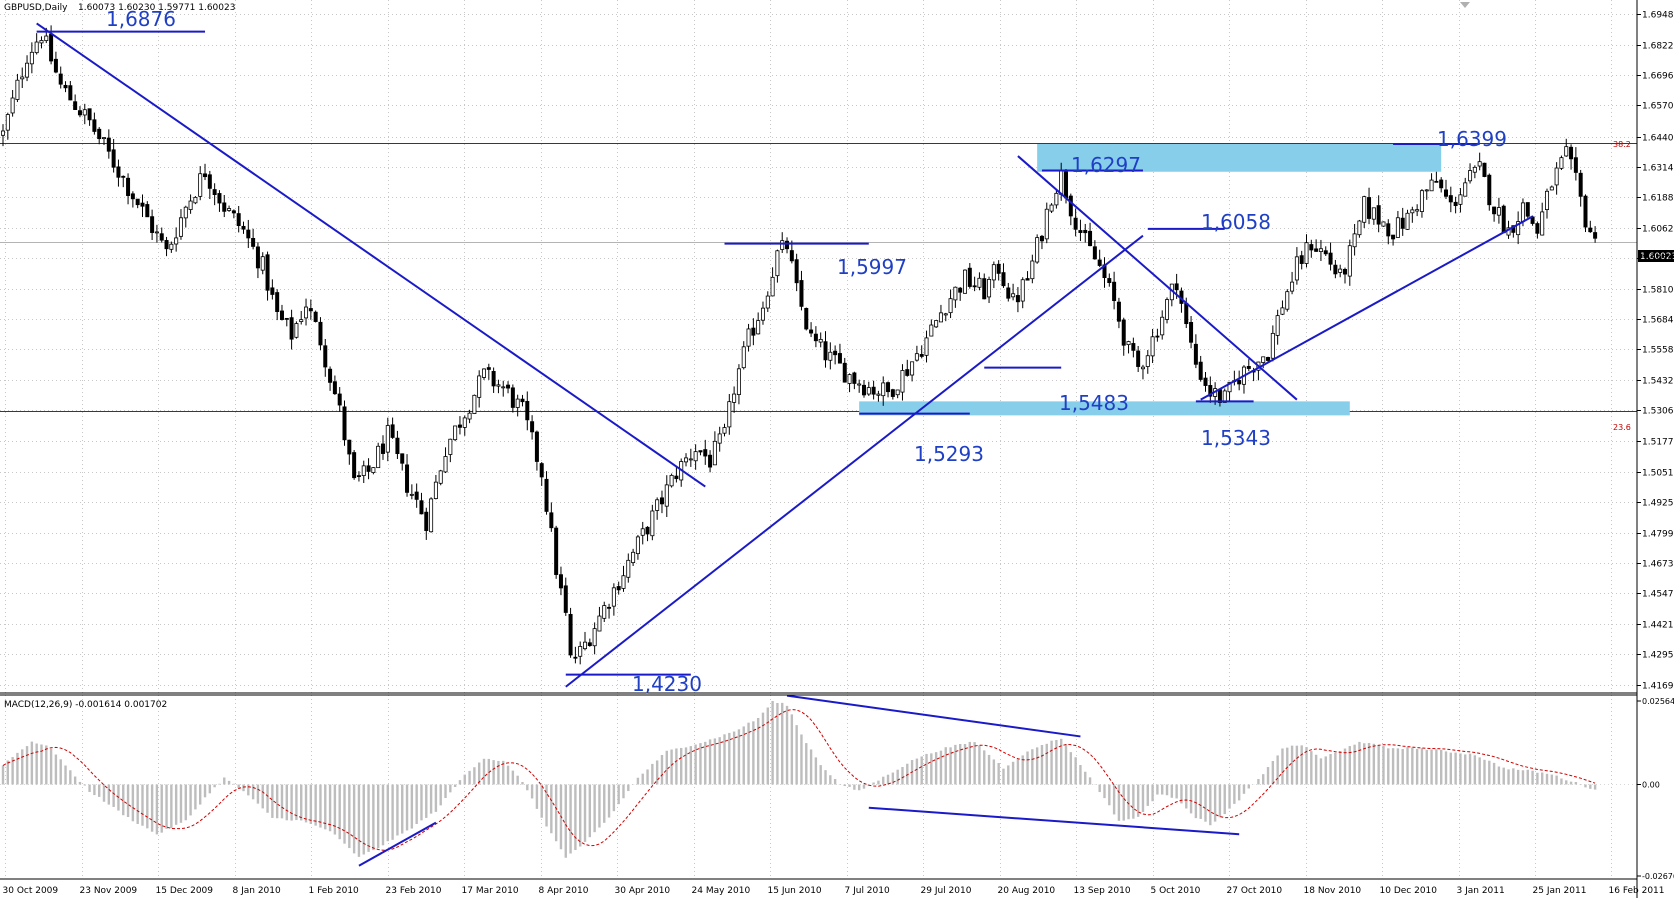  I want to click on annotation-label: 1,6058, so click(1236, 222).